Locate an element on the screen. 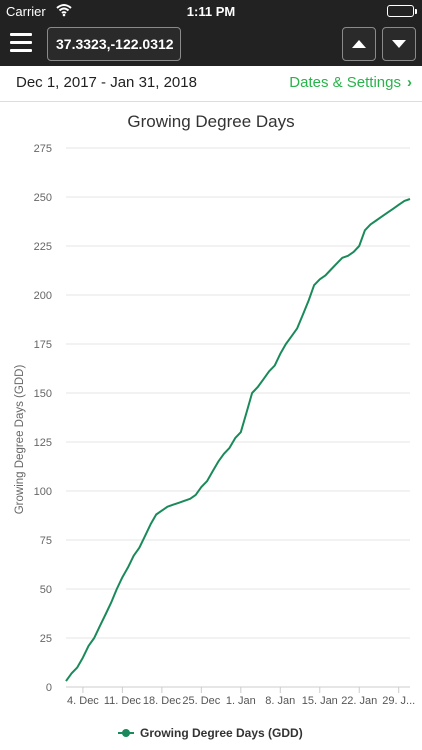 This screenshot has width=422, height=750. battery-icon is located at coordinates (402, 11).